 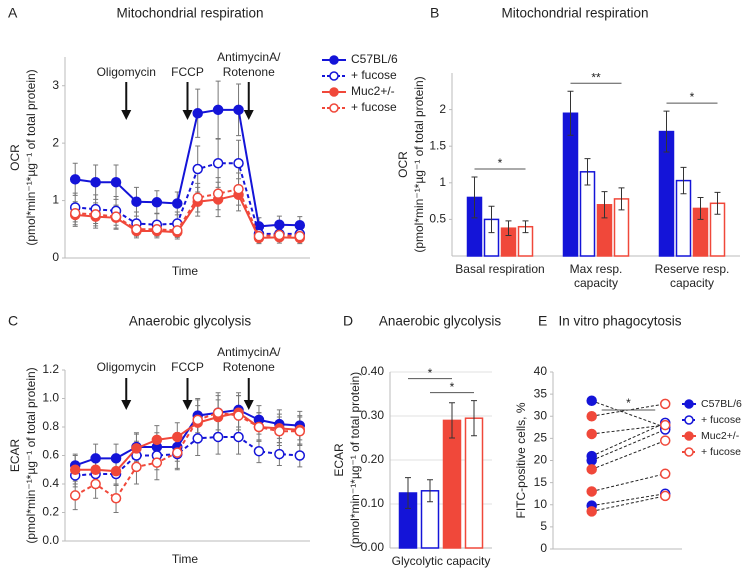 I want to click on bar, so click(x=474, y=483).